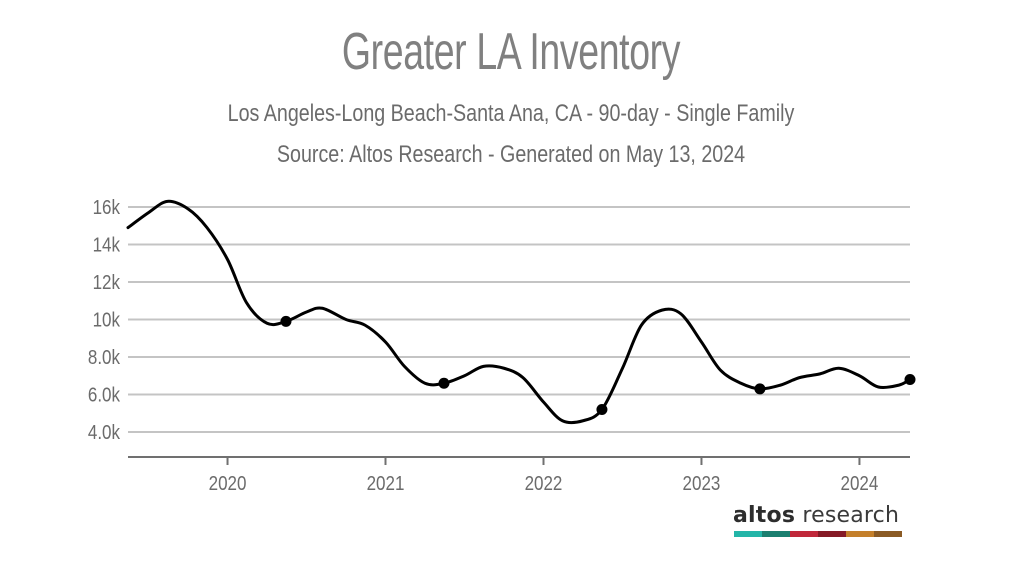 This screenshot has height=576, width=1022. I want to click on y-tick-label: 14k, so click(107, 244).